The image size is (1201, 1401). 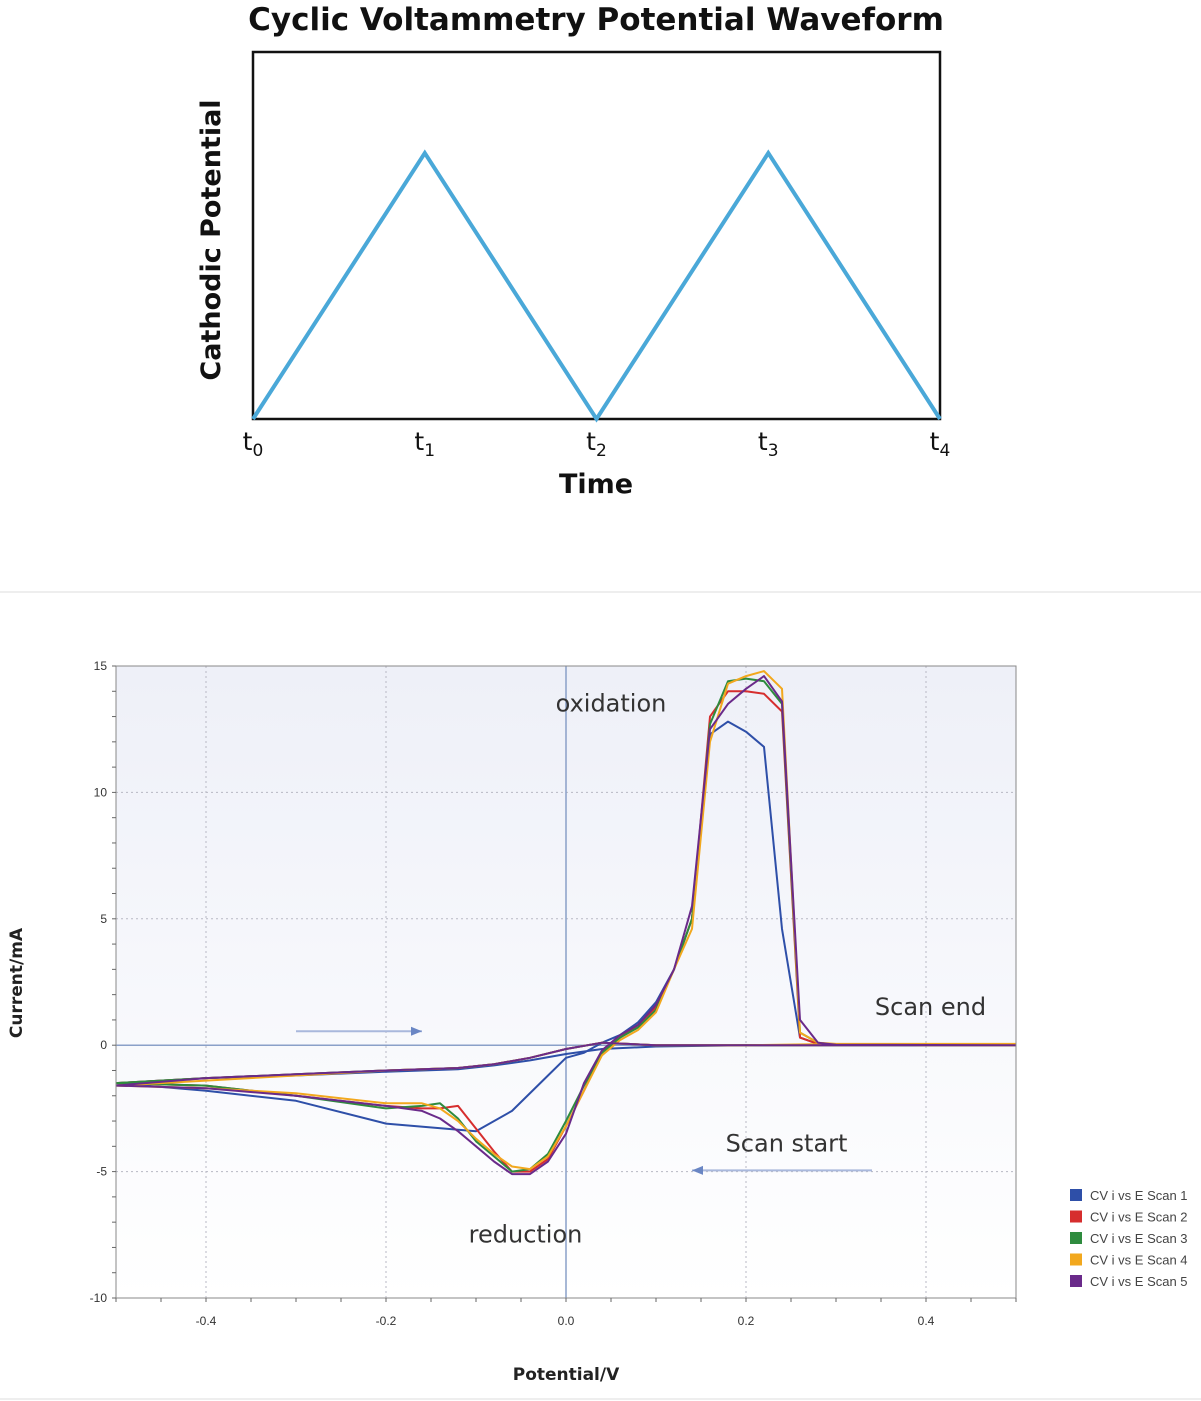 I want to click on annotation-label: oxidation, so click(x=611, y=704).